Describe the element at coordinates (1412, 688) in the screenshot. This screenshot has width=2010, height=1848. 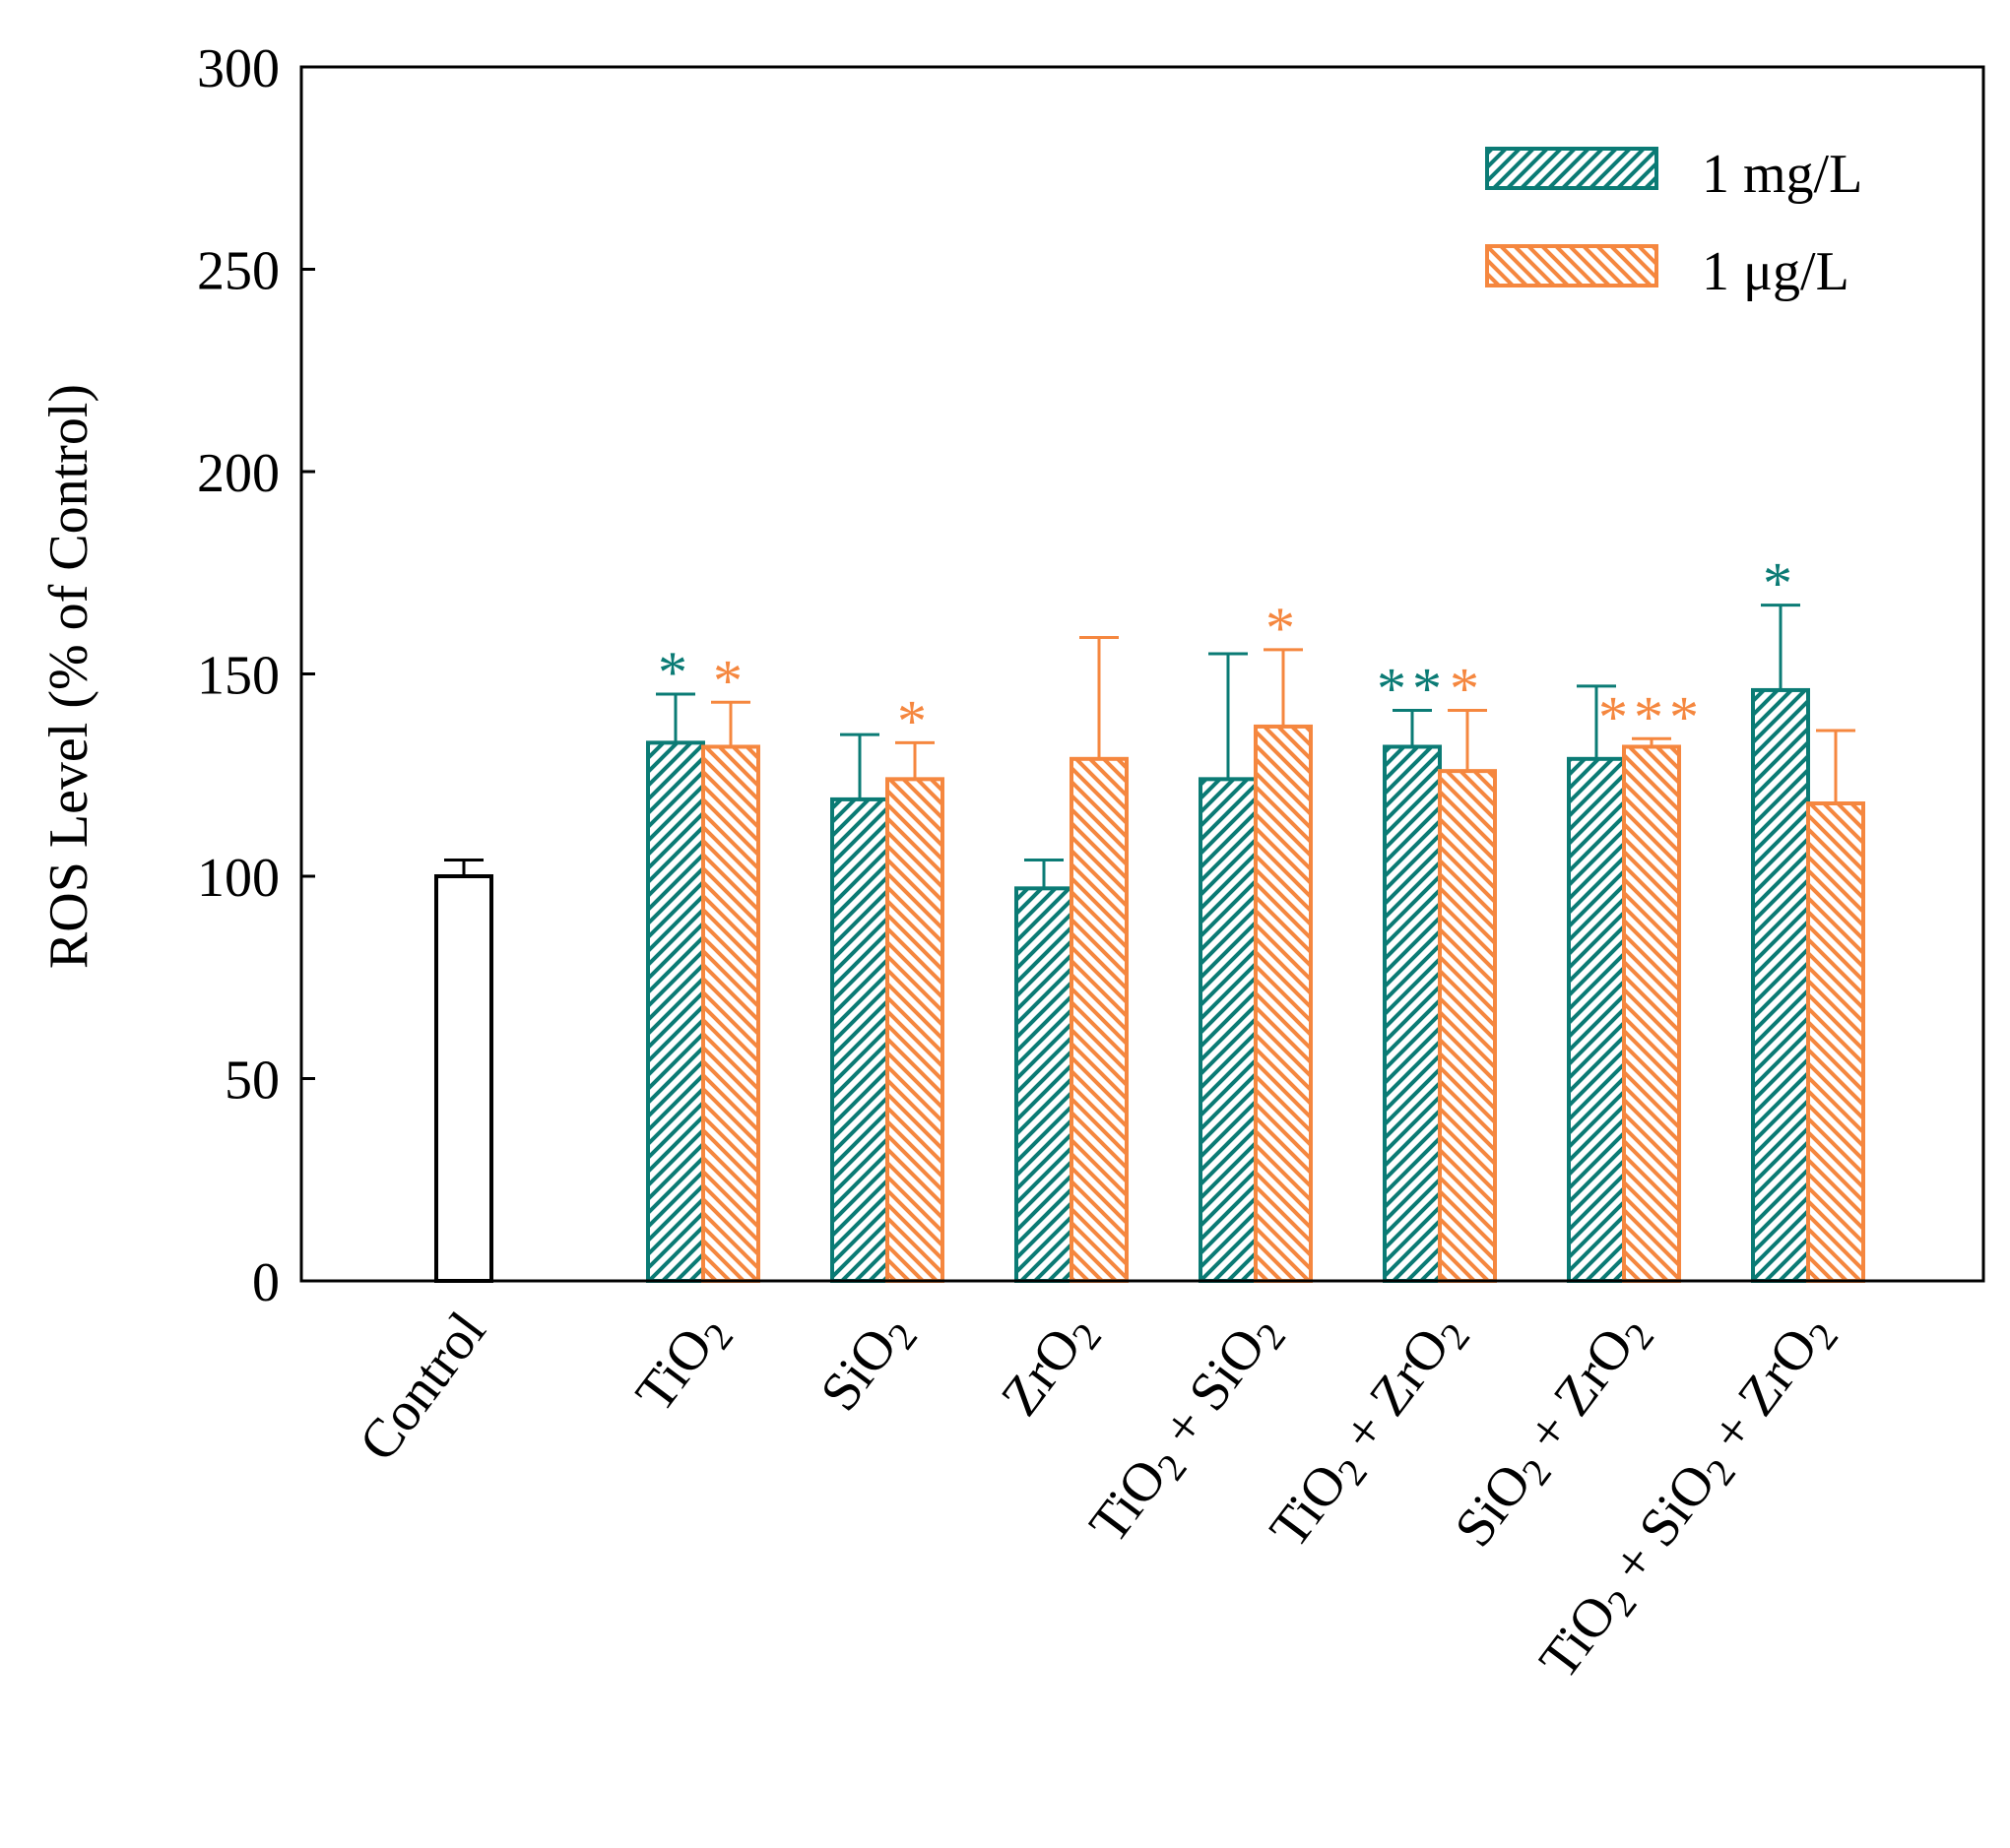
I see `significance-star: **` at that location.